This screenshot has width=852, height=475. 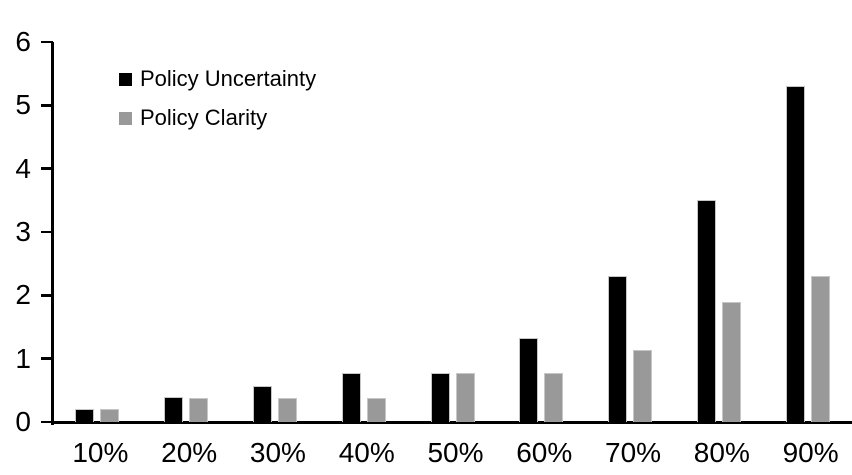 What do you see at coordinates (633, 452) in the screenshot?
I see `x-tick-label: 70%` at bounding box center [633, 452].